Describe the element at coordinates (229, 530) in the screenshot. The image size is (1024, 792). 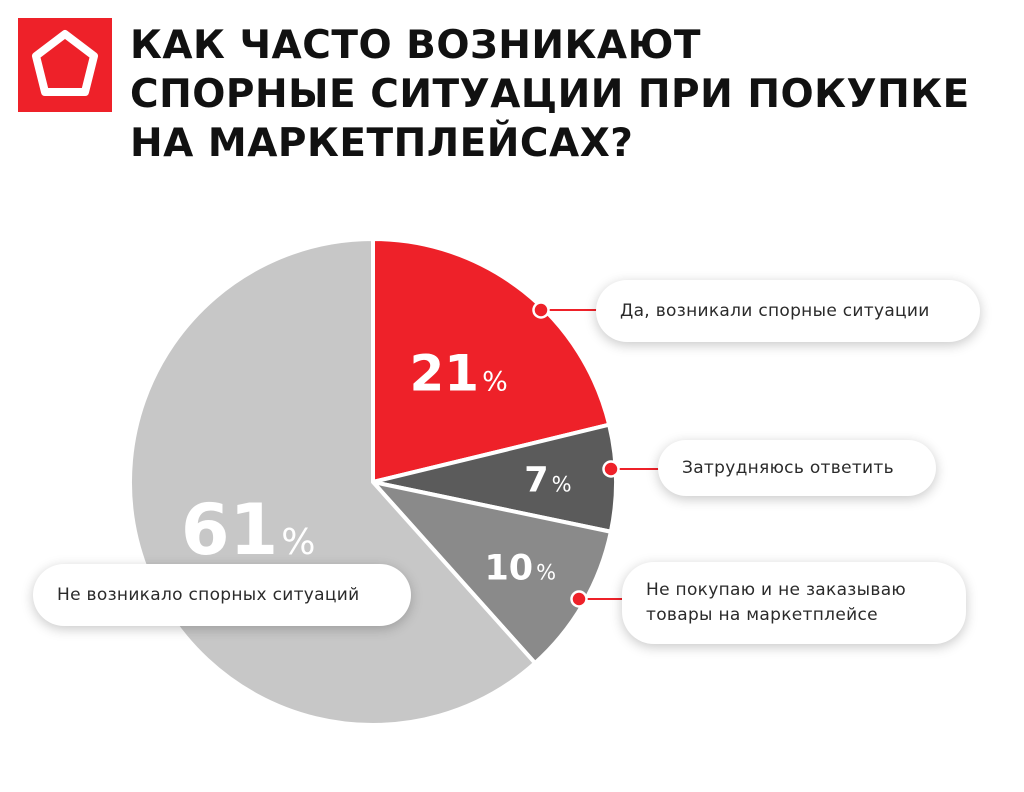
I see `value-label-number: 61` at that location.